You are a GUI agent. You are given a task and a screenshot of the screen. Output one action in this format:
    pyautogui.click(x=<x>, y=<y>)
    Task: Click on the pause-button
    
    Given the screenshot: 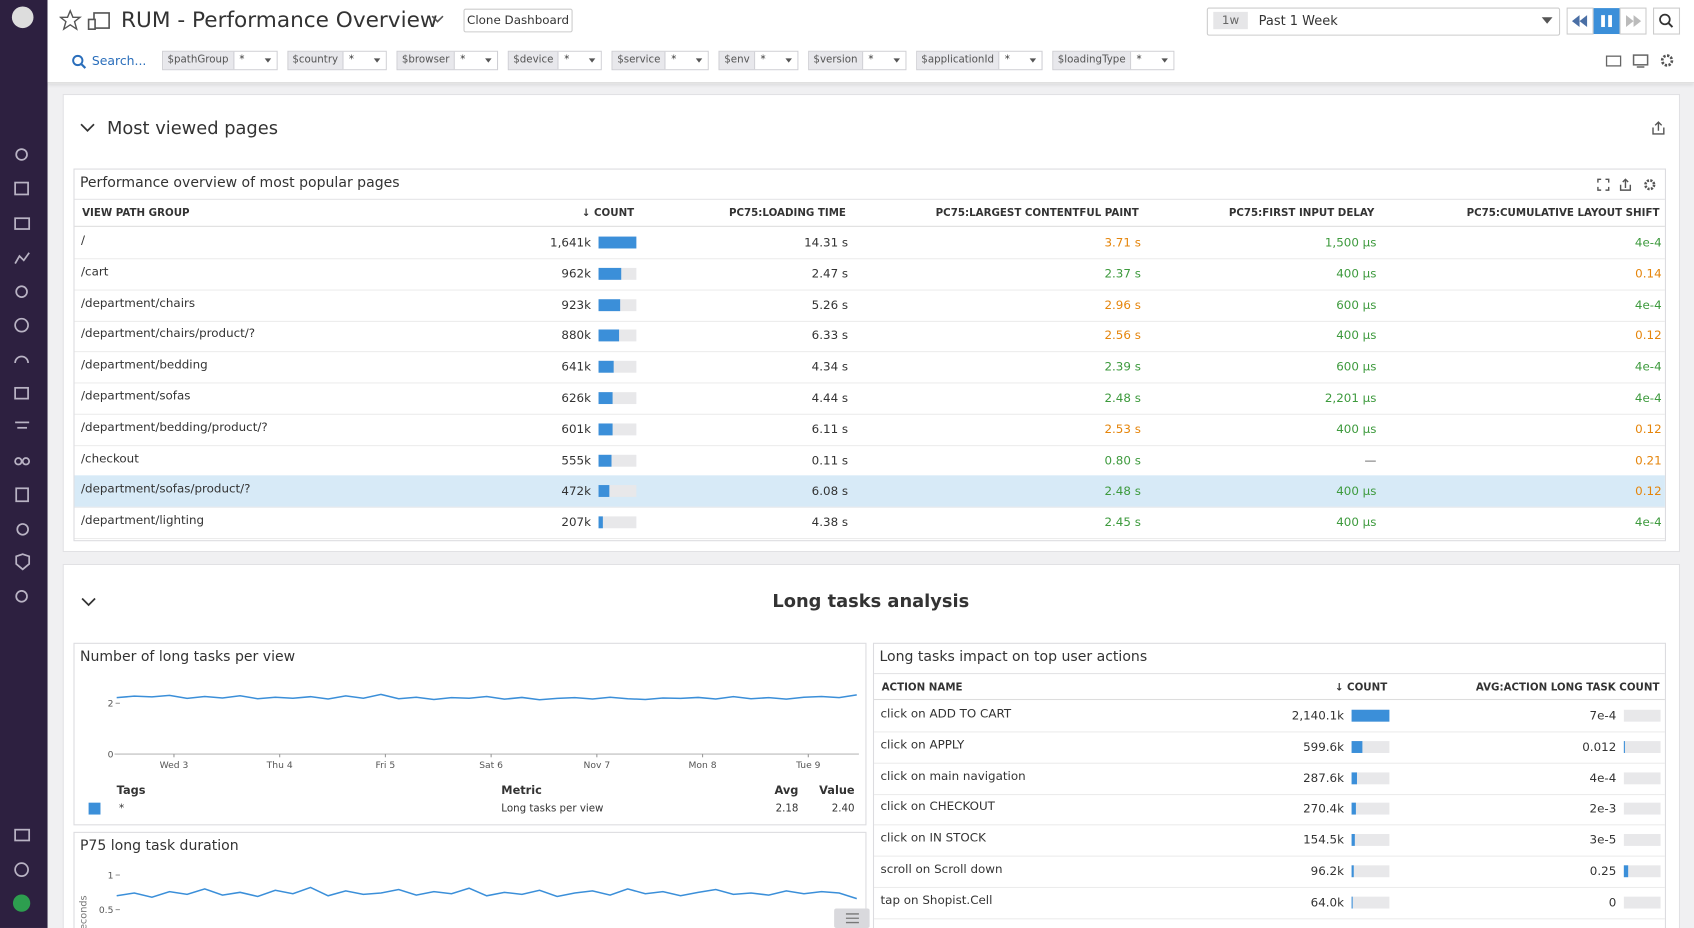 What is the action you would take?
    pyautogui.click(x=1606, y=21)
    